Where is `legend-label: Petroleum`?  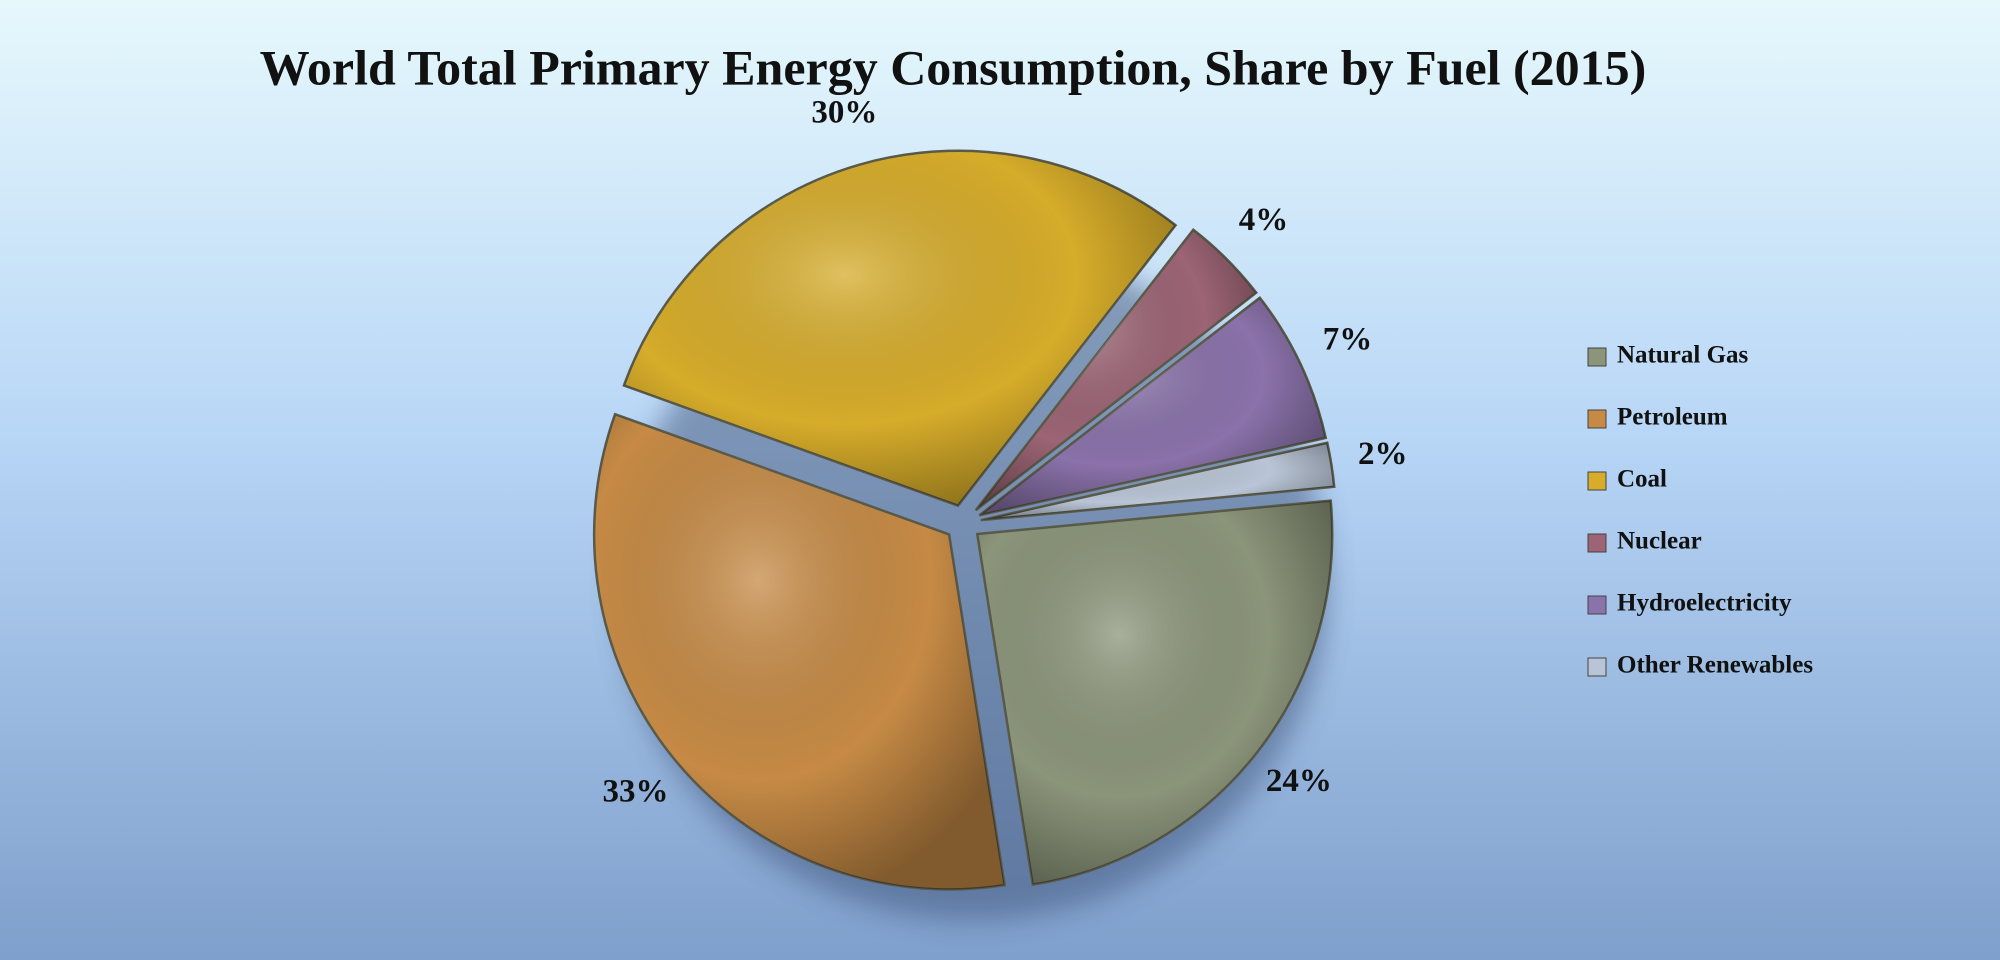
legend-label: Petroleum is located at coordinates (1672, 417).